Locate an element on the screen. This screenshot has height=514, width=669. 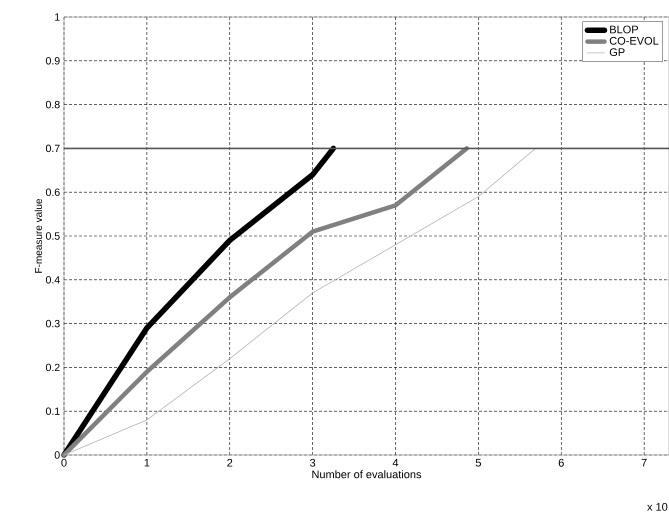
text: x 10 is located at coordinates (657, 506).